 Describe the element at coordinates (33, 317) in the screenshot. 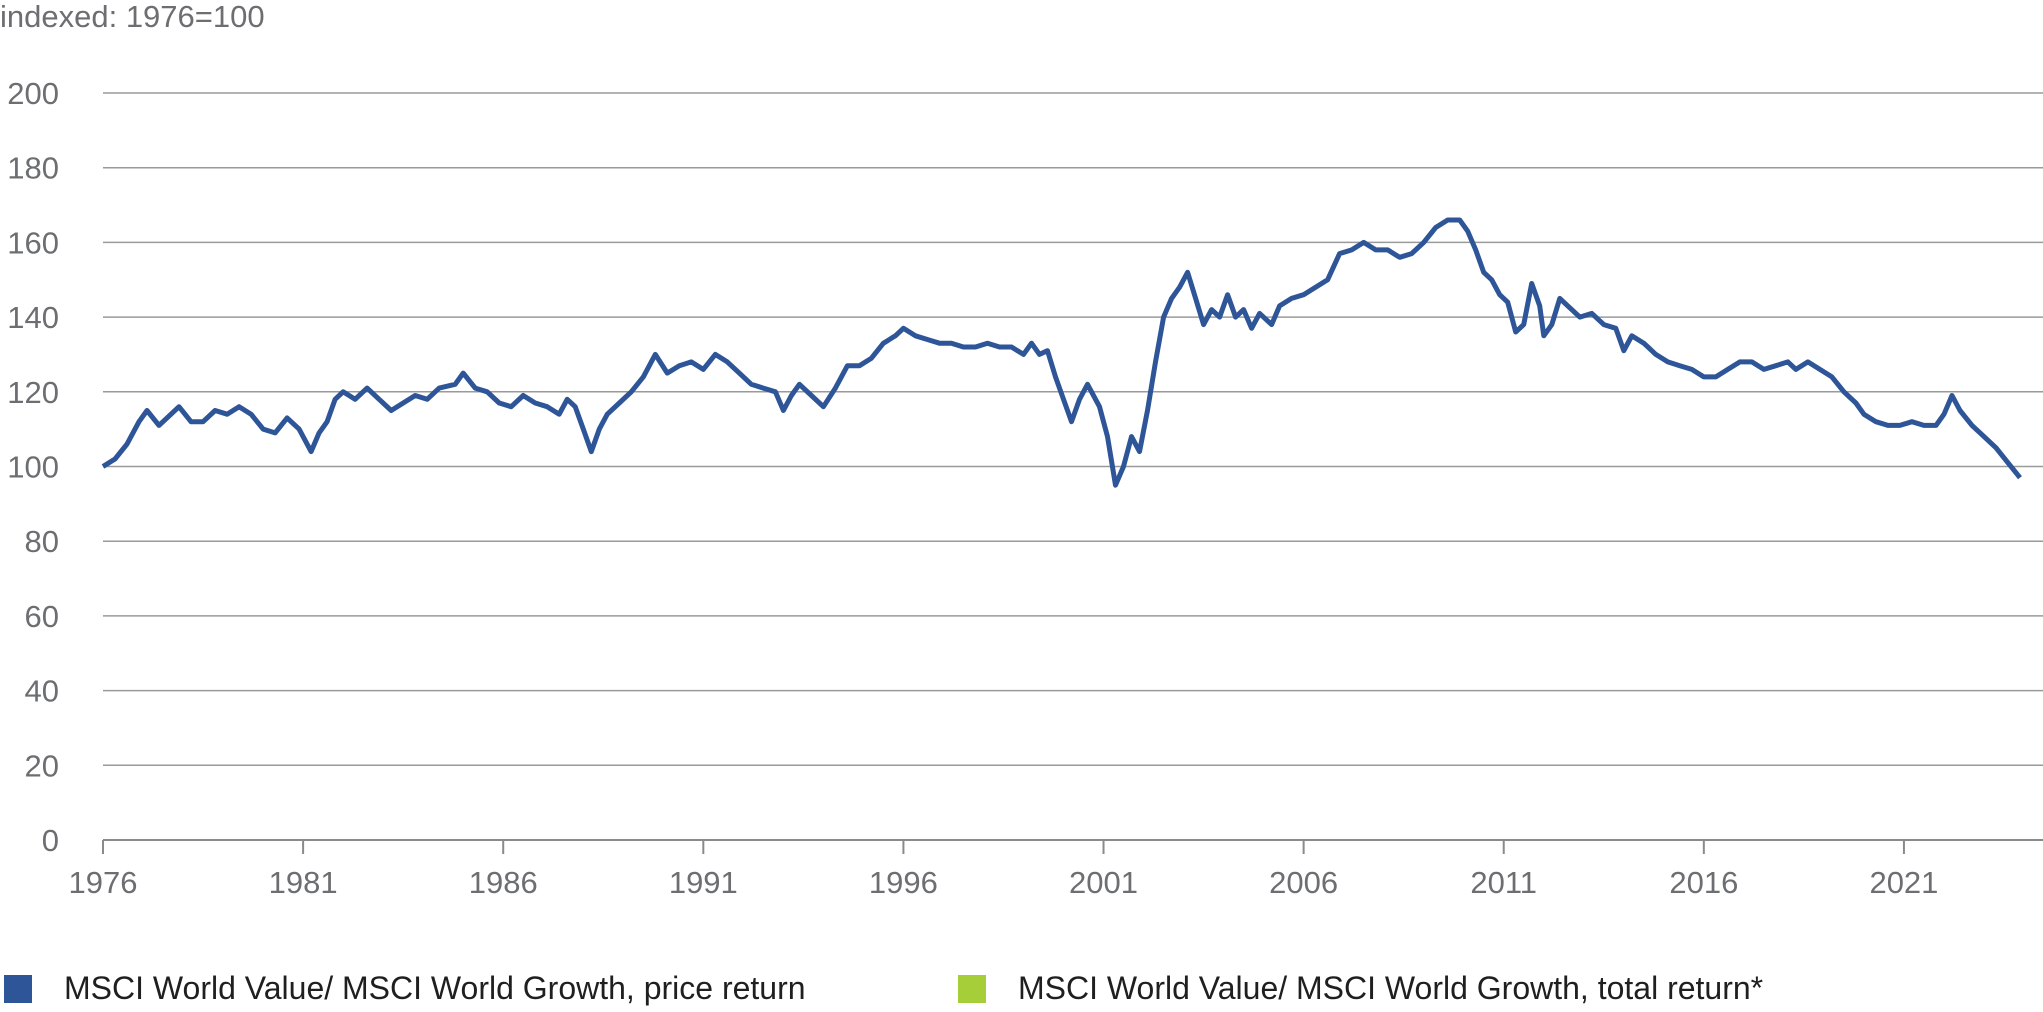

I see `y-tick-label: 140` at that location.